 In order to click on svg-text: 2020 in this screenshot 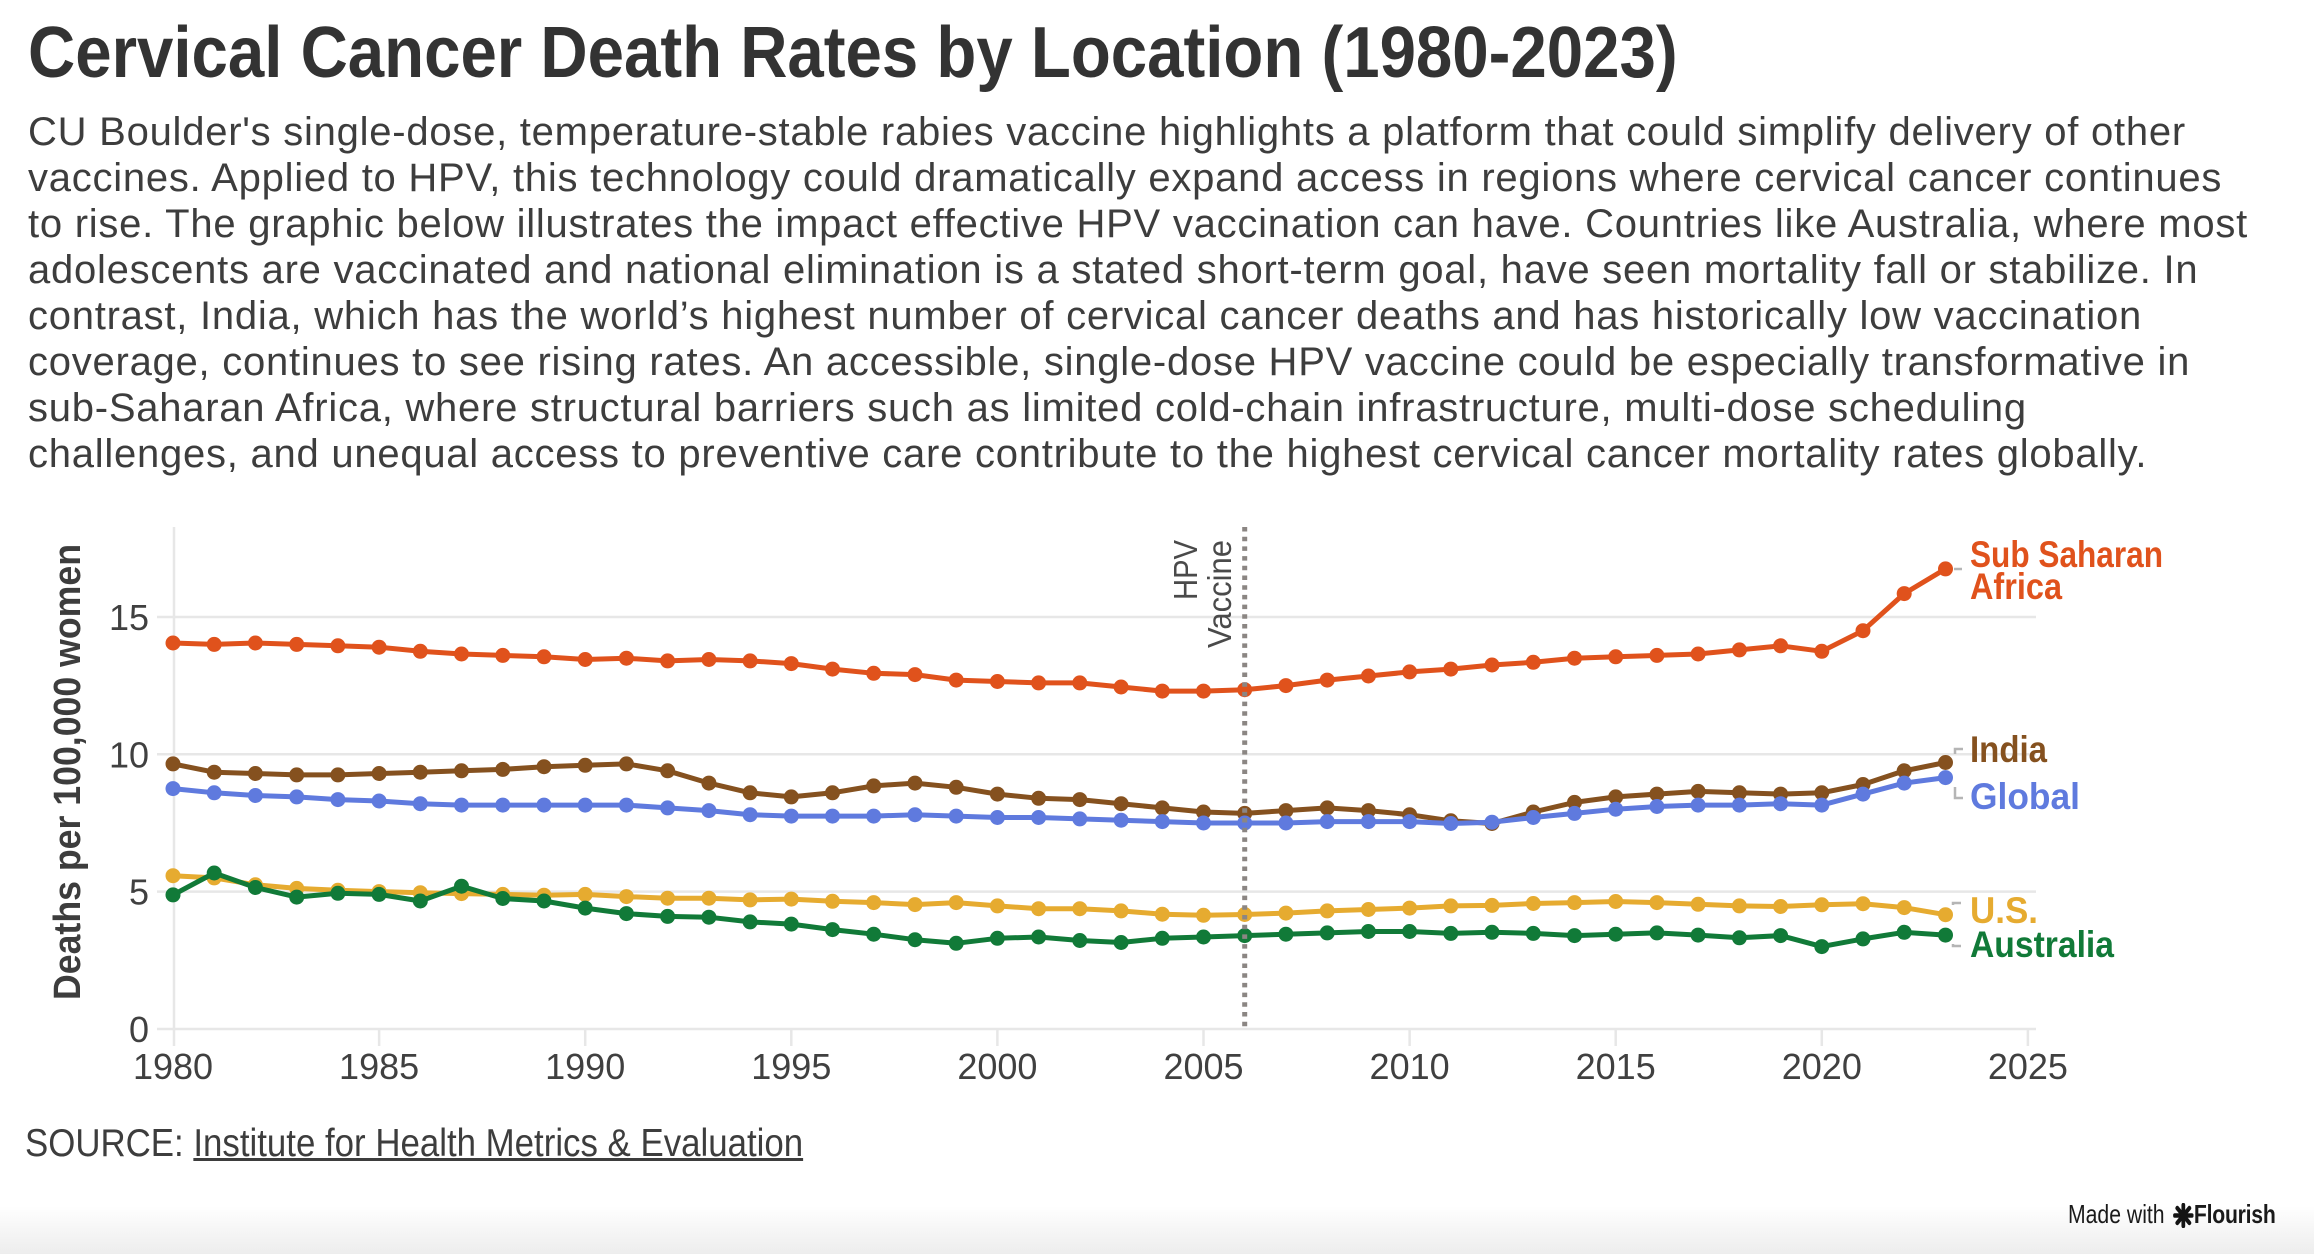, I will do `click(1822, 1066)`.